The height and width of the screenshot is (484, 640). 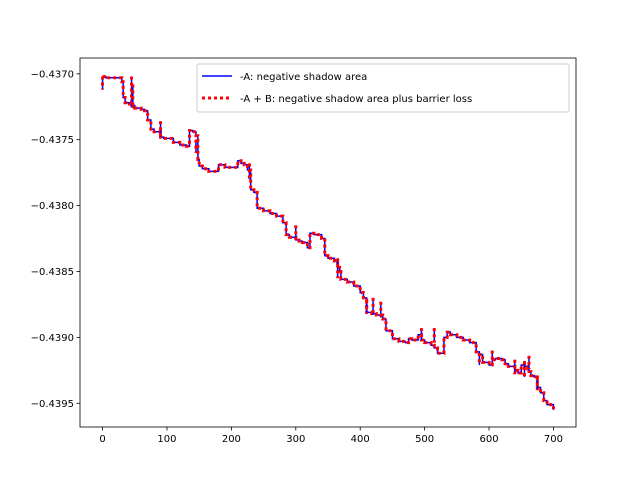 I want to click on y-tick-label: −0.4370, so click(x=52, y=74).